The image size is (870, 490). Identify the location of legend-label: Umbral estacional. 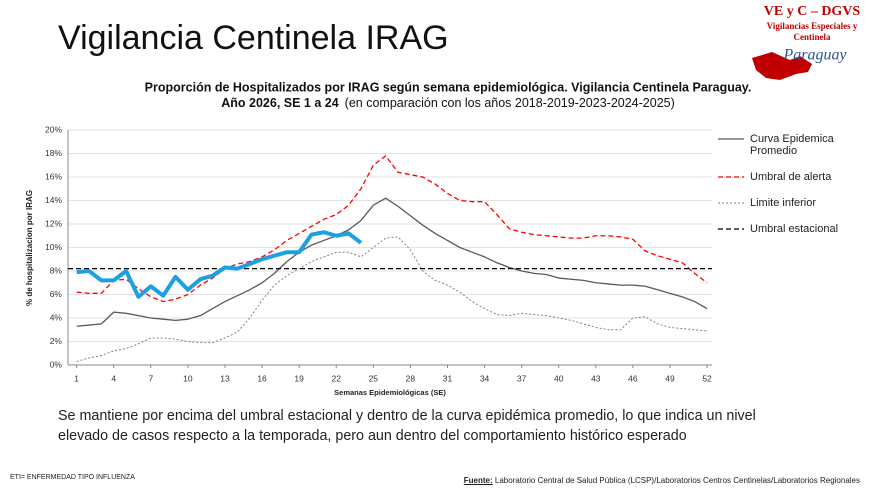
(794, 229).